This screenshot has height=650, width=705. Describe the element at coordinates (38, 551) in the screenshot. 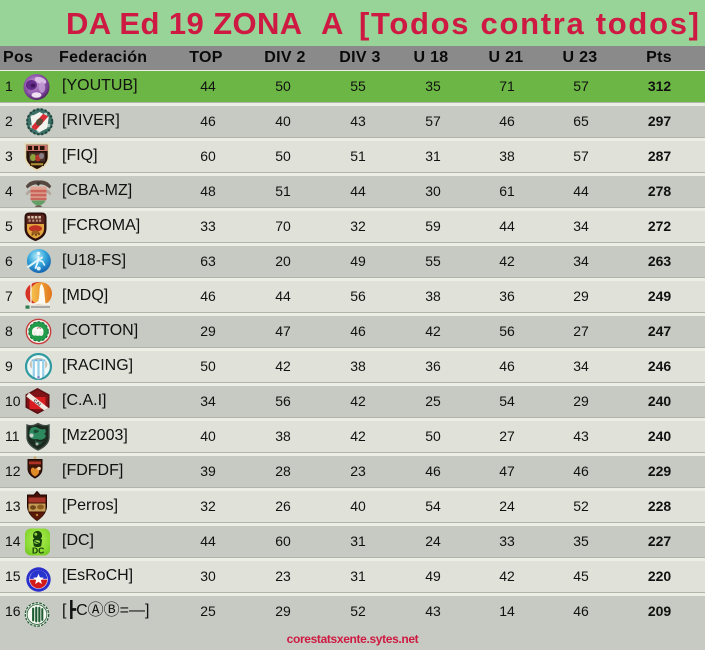

I see `svg-text: DC` at that location.